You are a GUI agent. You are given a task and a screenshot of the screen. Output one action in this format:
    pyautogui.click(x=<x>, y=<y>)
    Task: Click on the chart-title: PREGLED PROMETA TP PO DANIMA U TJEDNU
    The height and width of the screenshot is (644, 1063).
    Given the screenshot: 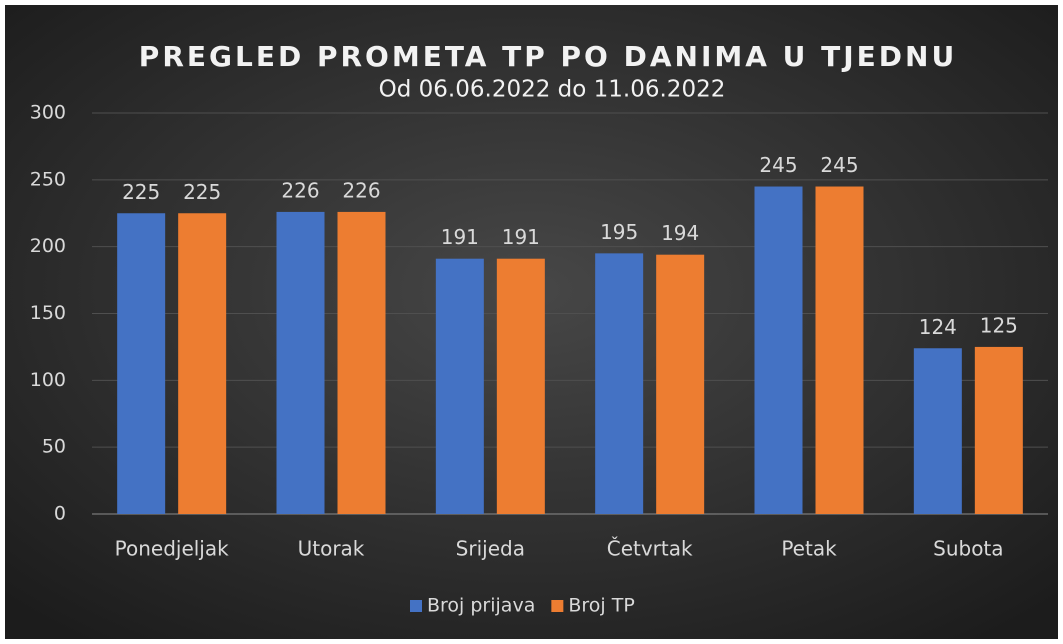 What is the action you would take?
    pyautogui.click(x=548, y=56)
    